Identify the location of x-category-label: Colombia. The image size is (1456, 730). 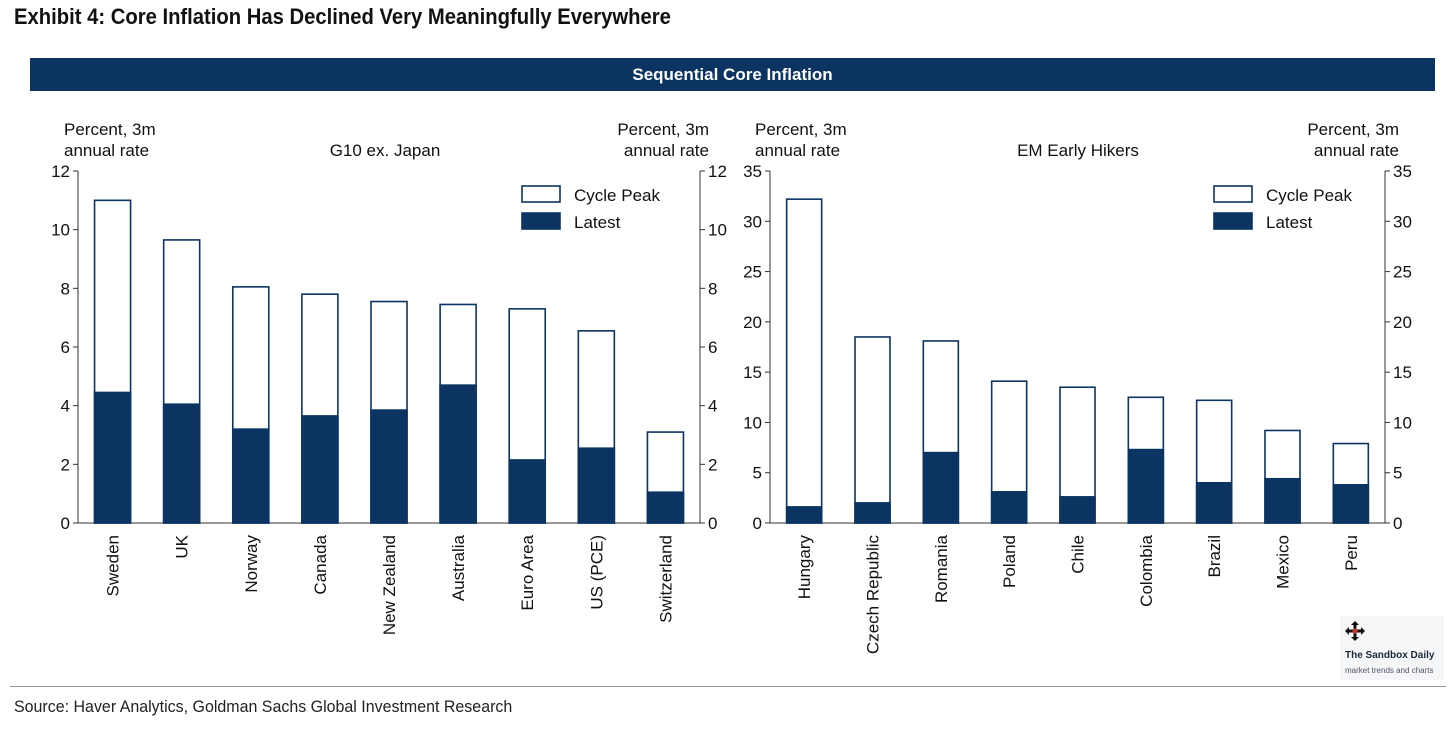
(1146, 570).